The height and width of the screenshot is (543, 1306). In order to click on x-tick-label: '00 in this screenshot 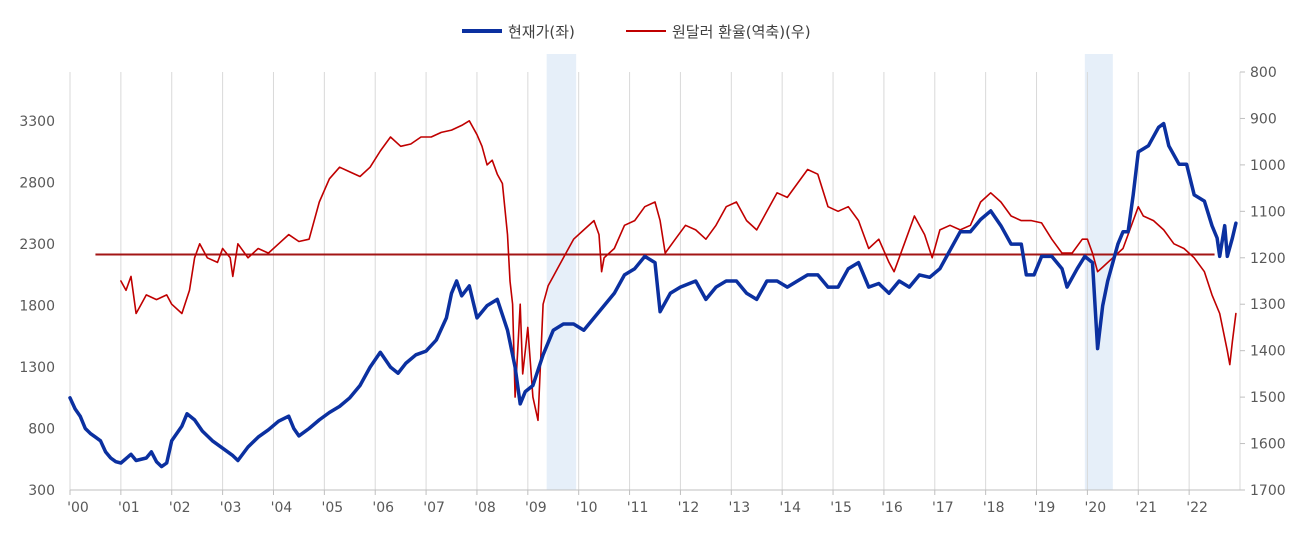, I will do `click(78, 508)`.